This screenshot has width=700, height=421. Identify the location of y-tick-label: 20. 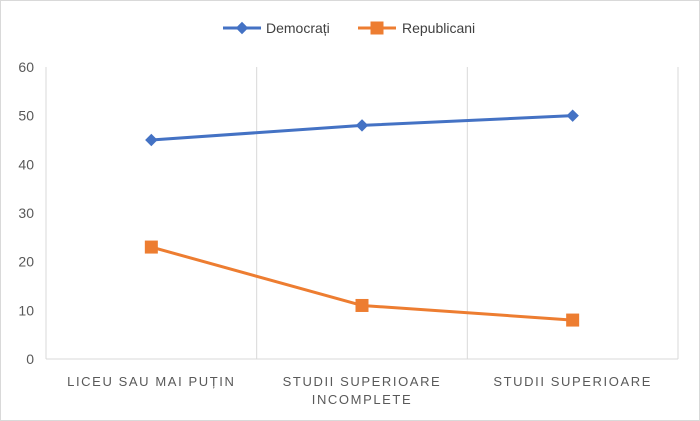
(26, 262).